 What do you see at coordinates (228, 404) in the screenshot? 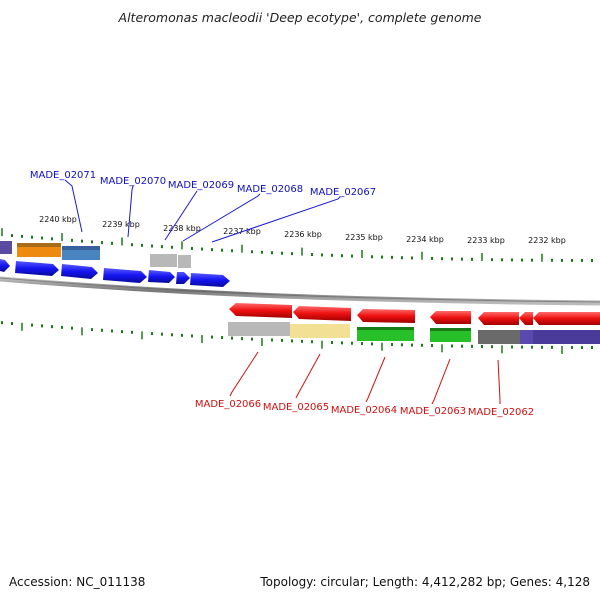
I see `gene-label-reverse: MADE_02066` at bounding box center [228, 404].